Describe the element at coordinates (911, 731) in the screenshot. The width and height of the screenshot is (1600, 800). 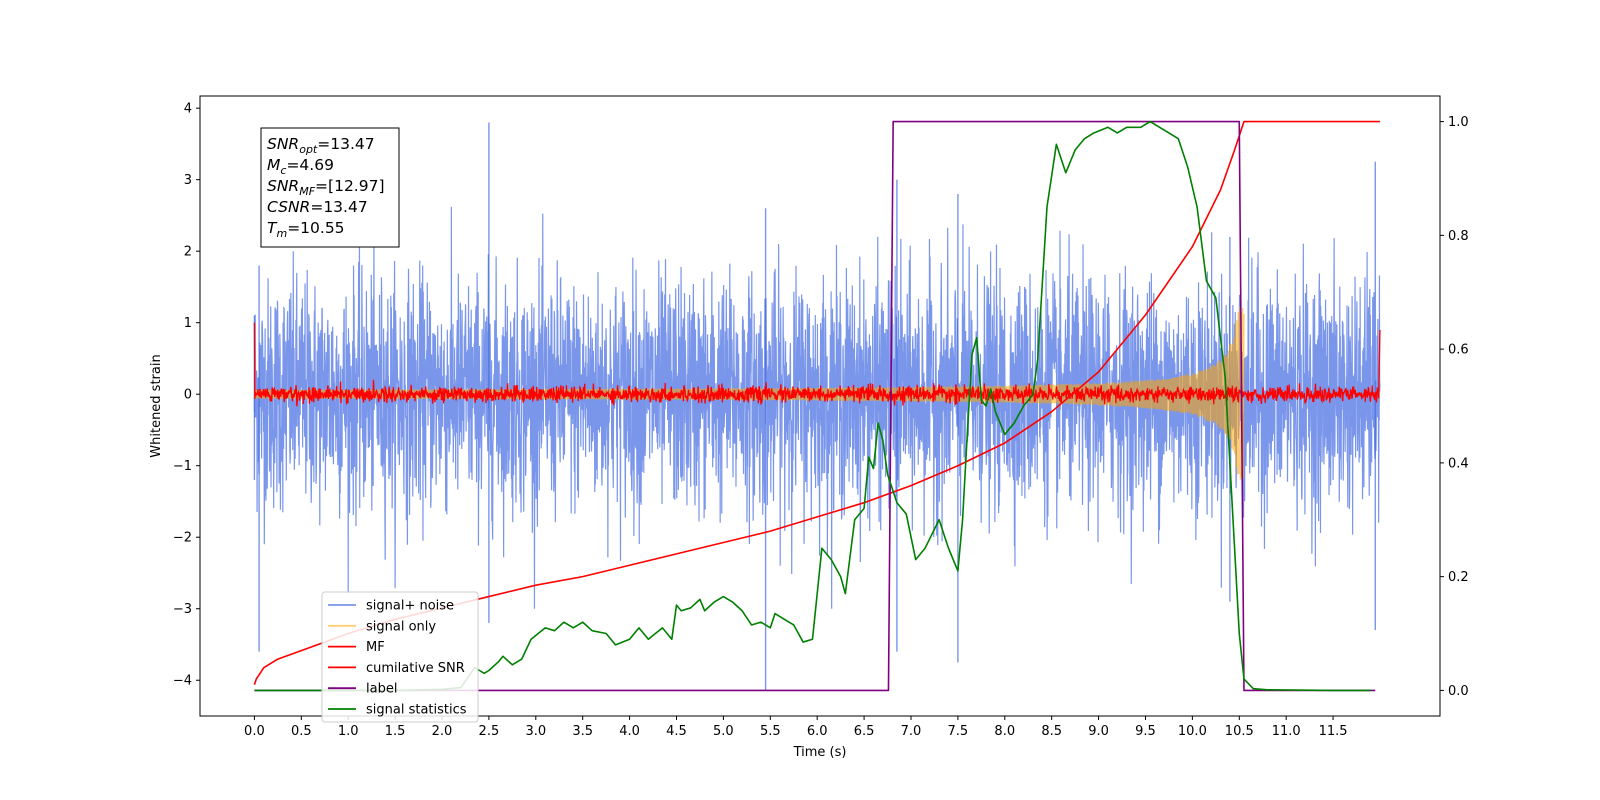
I see `x-tick-label-14: 7.0` at that location.